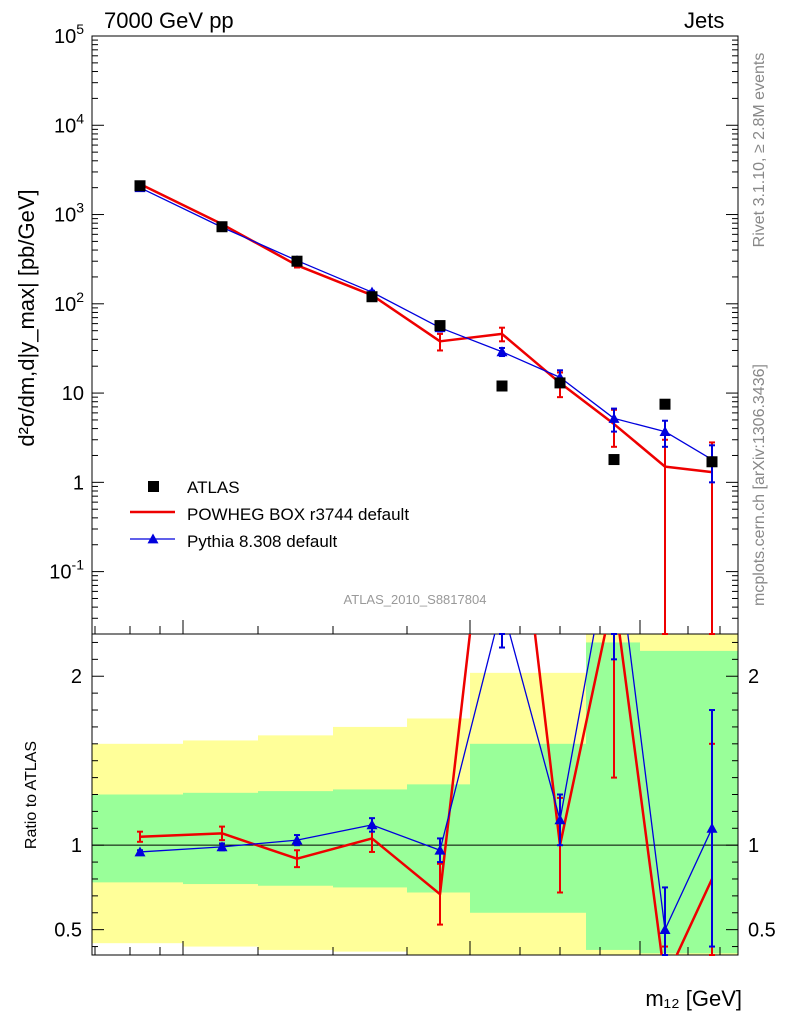  Describe the element at coordinates (753, 846) in the screenshot. I see `ratio-tick-label-right: 1` at that location.